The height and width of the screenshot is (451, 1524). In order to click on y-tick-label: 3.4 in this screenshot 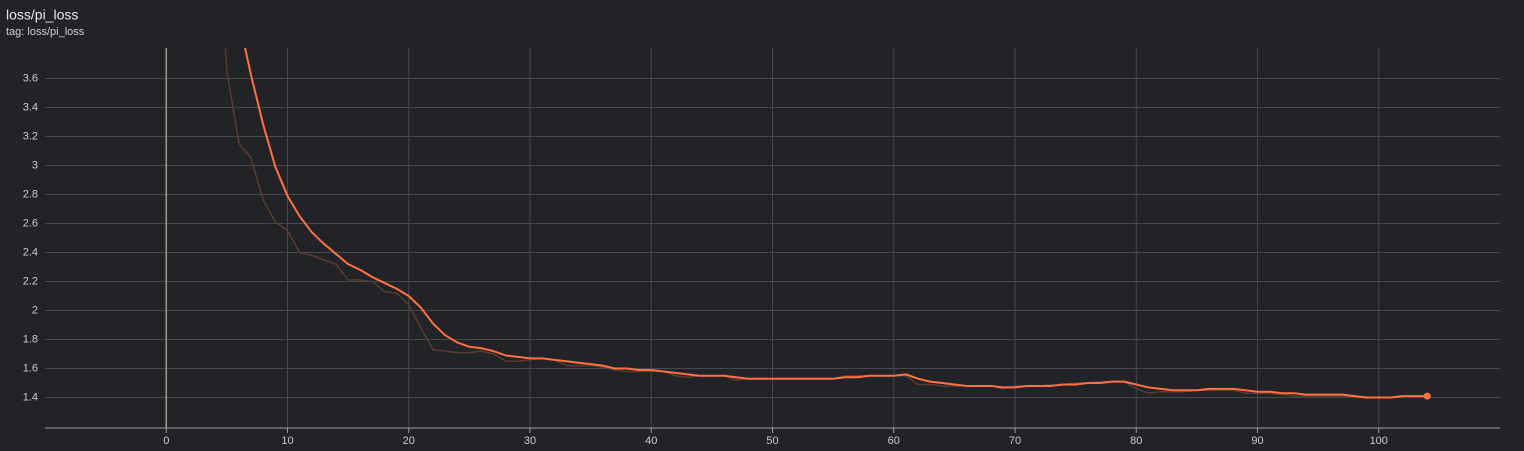, I will do `click(30, 107)`.